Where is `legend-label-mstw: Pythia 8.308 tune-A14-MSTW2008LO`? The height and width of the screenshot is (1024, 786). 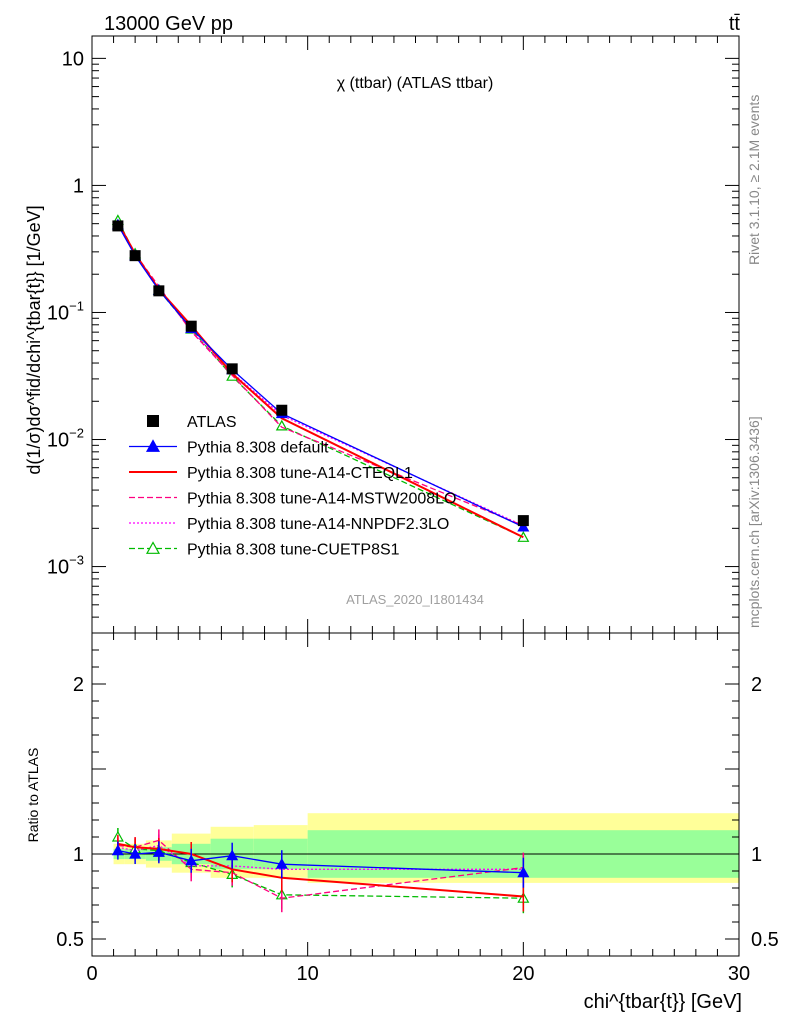
legend-label-mstw: Pythia 8.308 tune-A14-MSTW2008LO is located at coordinates (321, 499).